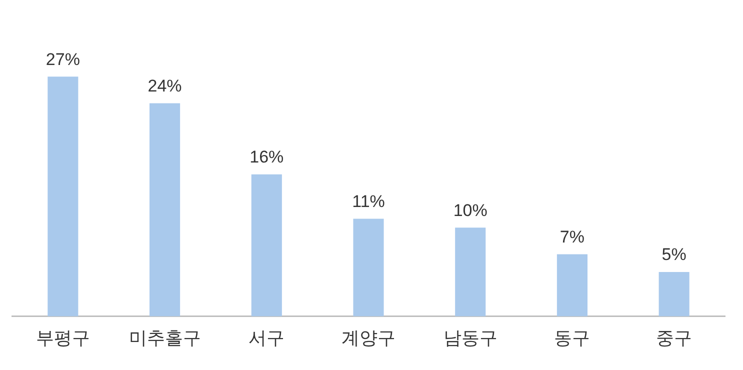 The width and height of the screenshot is (743, 370). What do you see at coordinates (572, 338) in the screenshot?
I see `x-tick-label: 동구` at bounding box center [572, 338].